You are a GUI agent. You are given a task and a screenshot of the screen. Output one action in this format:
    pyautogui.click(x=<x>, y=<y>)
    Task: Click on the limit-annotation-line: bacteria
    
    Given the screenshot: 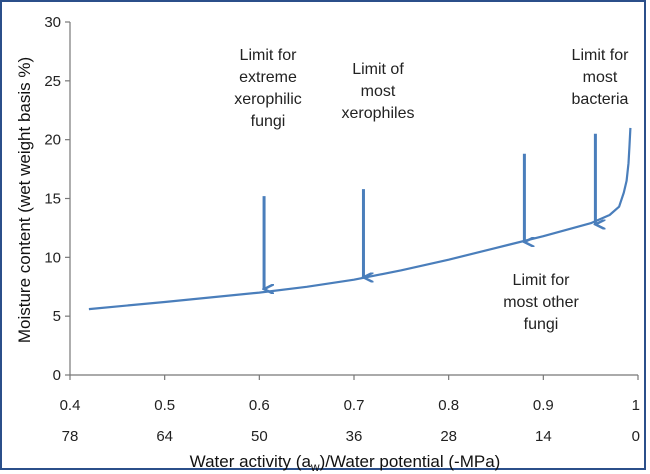 What is the action you would take?
    pyautogui.click(x=600, y=99)
    